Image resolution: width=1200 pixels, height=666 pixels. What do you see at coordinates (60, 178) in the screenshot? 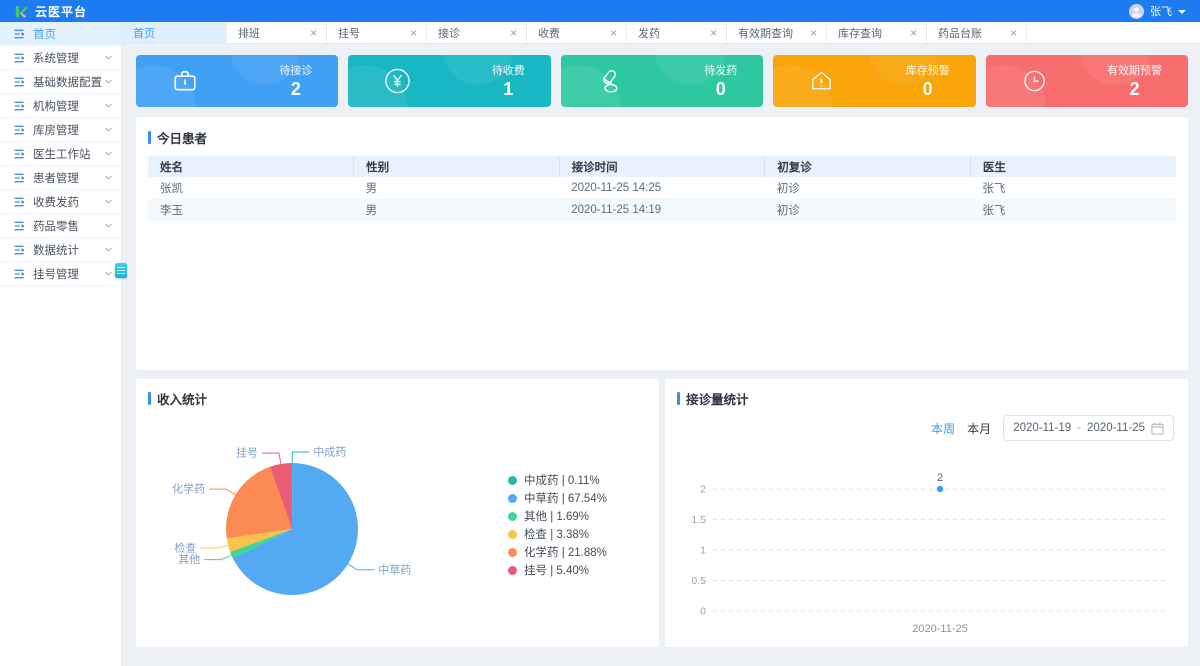
I see `sidebar-item-6: 患者管理` at bounding box center [60, 178].